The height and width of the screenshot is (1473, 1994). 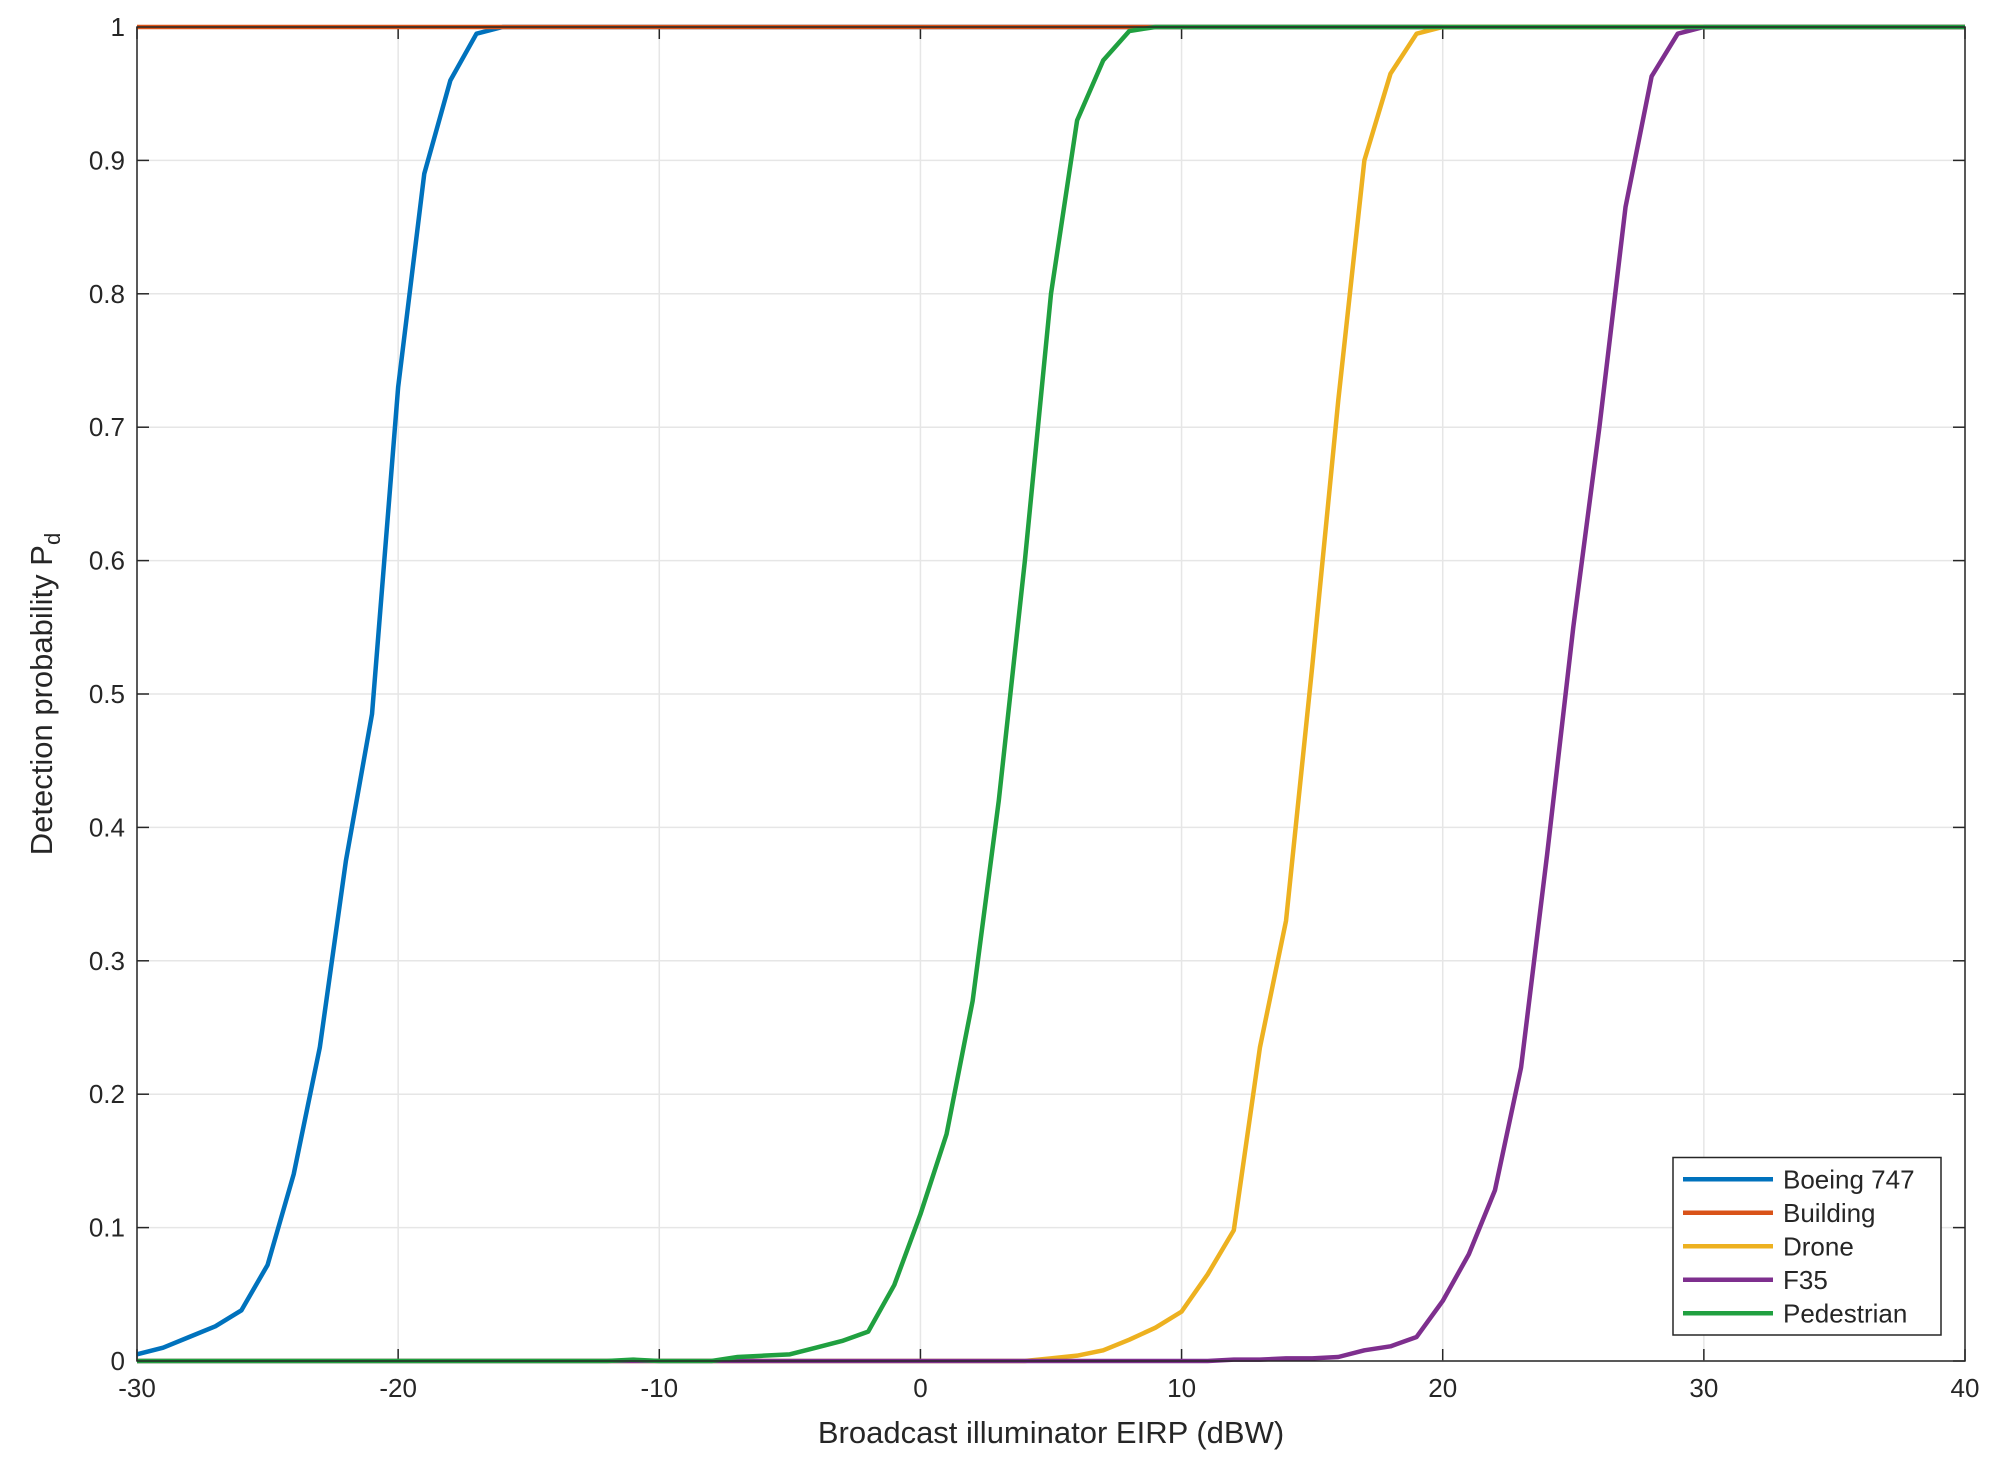 I want to click on y-axis-label: Detection probability Pd, so click(x=44, y=694).